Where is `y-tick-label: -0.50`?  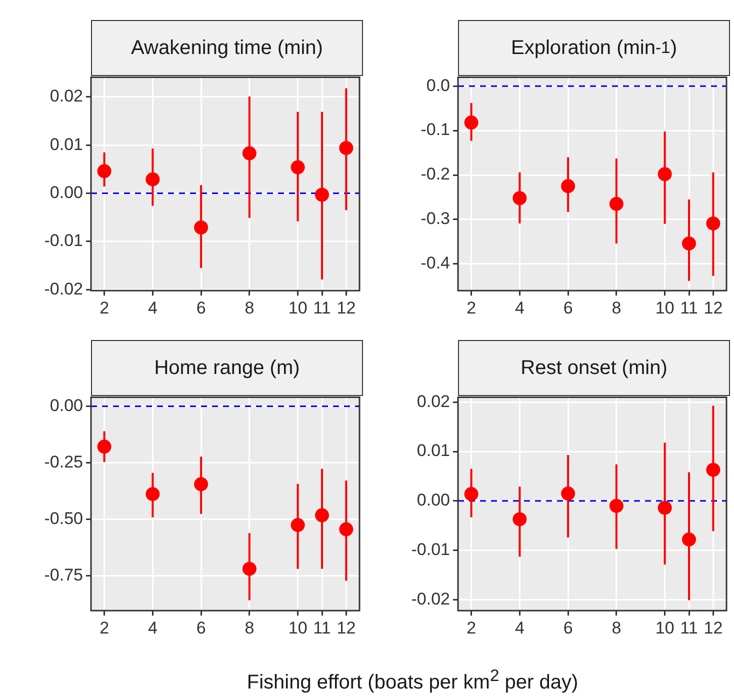 y-tick-label: -0.50 is located at coordinates (63, 518).